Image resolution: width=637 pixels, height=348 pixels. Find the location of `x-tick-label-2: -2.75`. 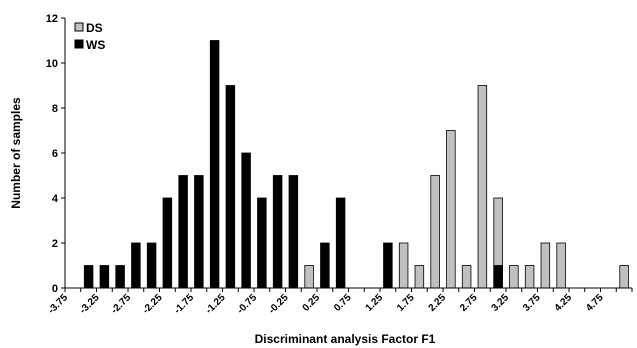

x-tick-label-2: -2.75 is located at coordinates (121, 304).